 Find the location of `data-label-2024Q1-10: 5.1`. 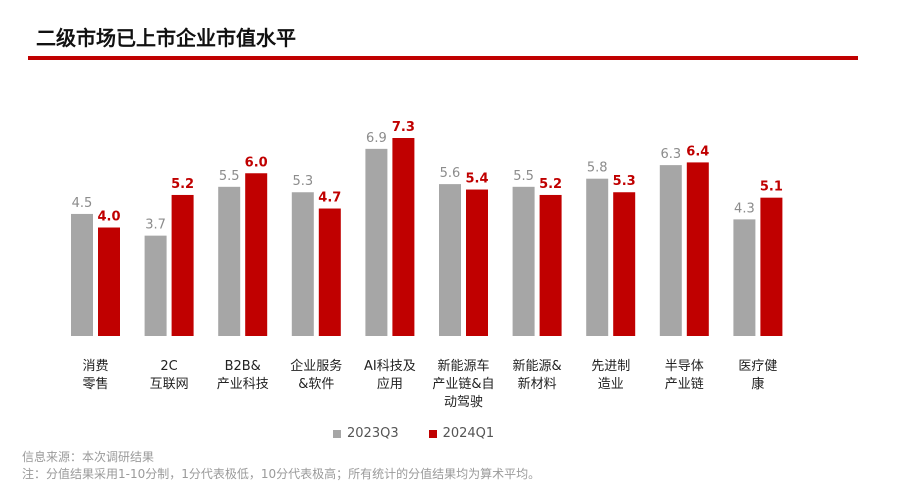

data-label-2024Q1-10: 5.1 is located at coordinates (771, 187).